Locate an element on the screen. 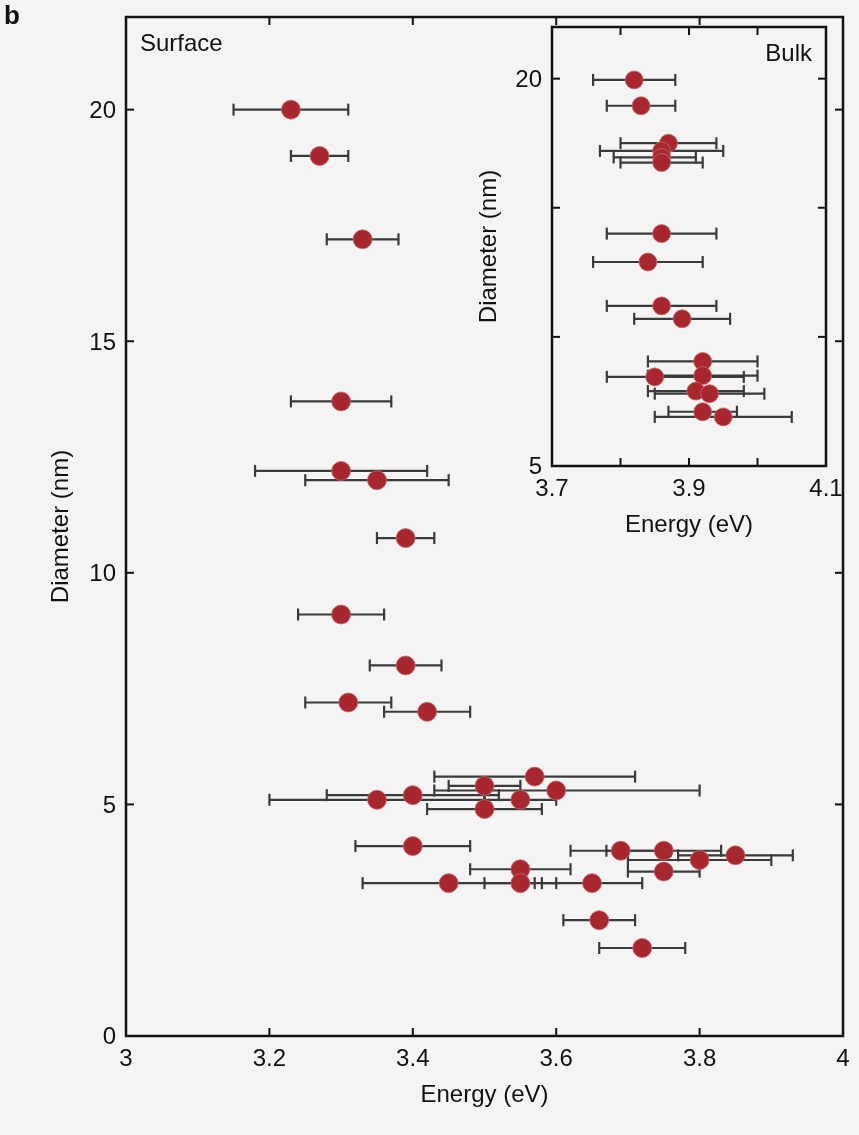 The width and height of the screenshot is (859, 1135). x-tick-label: 4.1 is located at coordinates (826, 487).